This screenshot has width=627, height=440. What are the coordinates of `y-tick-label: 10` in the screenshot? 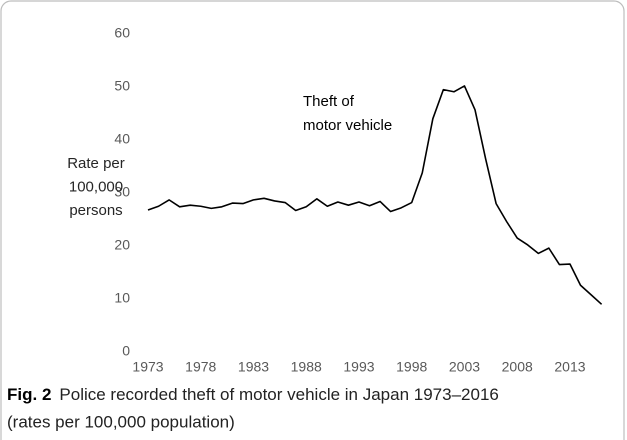 It's located at (122, 298).